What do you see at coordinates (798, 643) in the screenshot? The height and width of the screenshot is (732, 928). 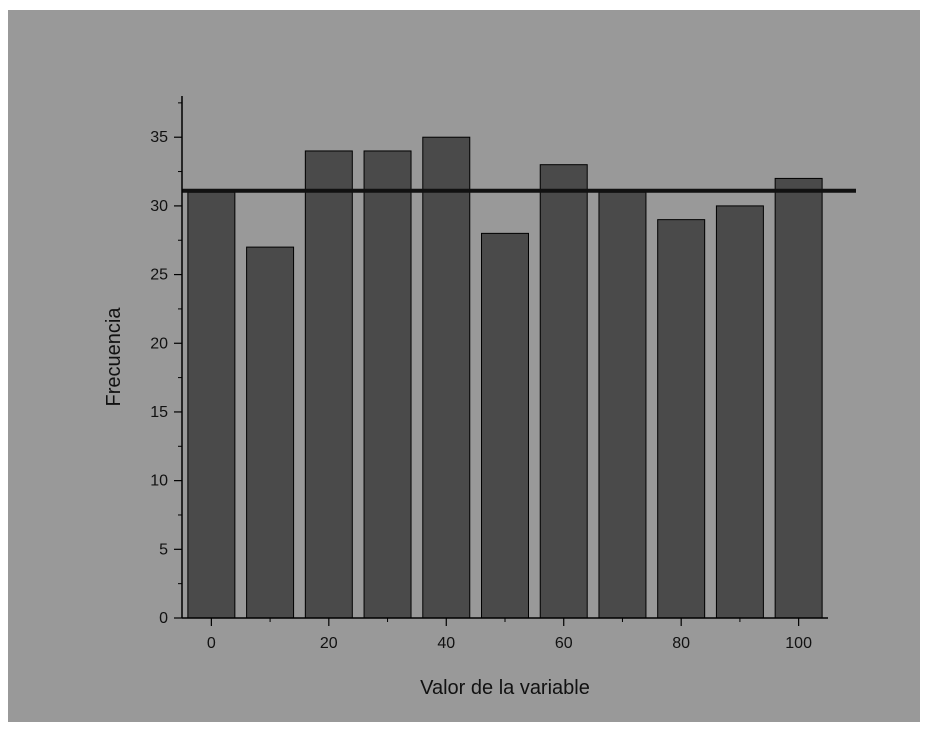 I see `x-tick-label: 100` at bounding box center [798, 643].